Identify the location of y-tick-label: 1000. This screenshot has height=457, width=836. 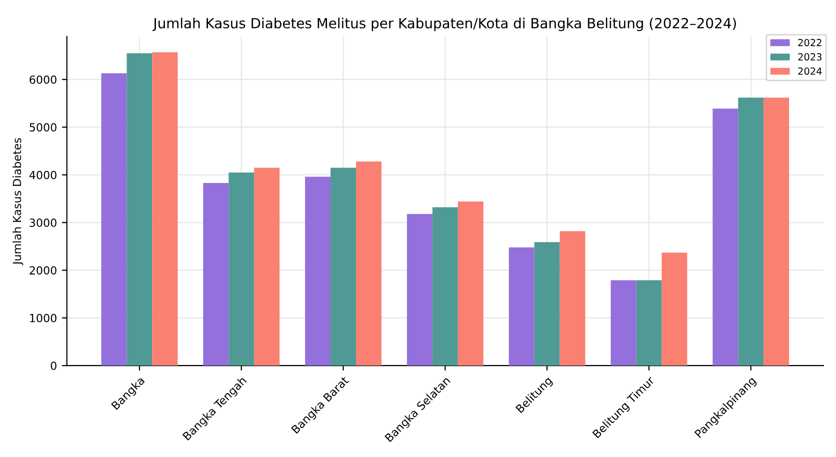
(43, 318).